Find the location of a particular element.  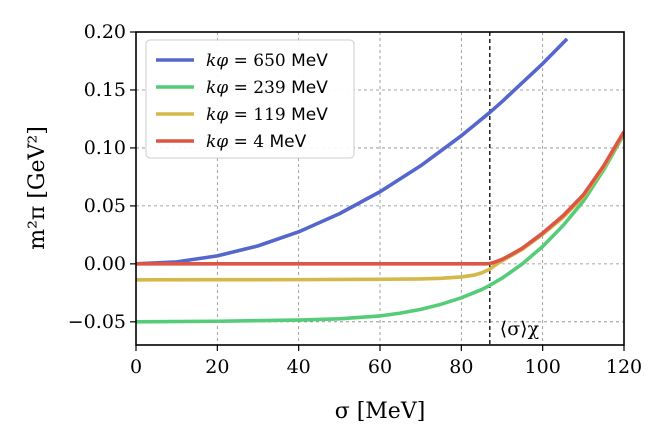

legend-label-0: kφ = 650 MeV is located at coordinates (267, 61).